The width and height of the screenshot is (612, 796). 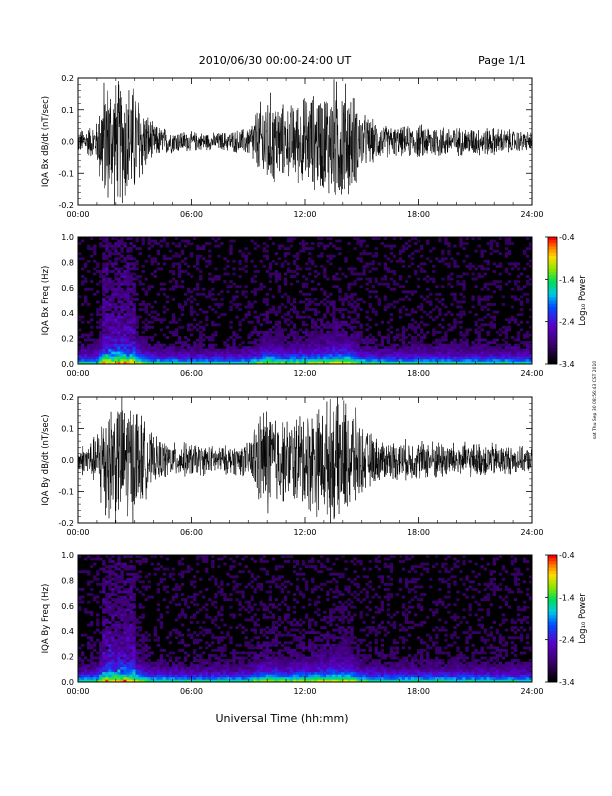 I want to click on colorbar-step, so click(x=552, y=258).